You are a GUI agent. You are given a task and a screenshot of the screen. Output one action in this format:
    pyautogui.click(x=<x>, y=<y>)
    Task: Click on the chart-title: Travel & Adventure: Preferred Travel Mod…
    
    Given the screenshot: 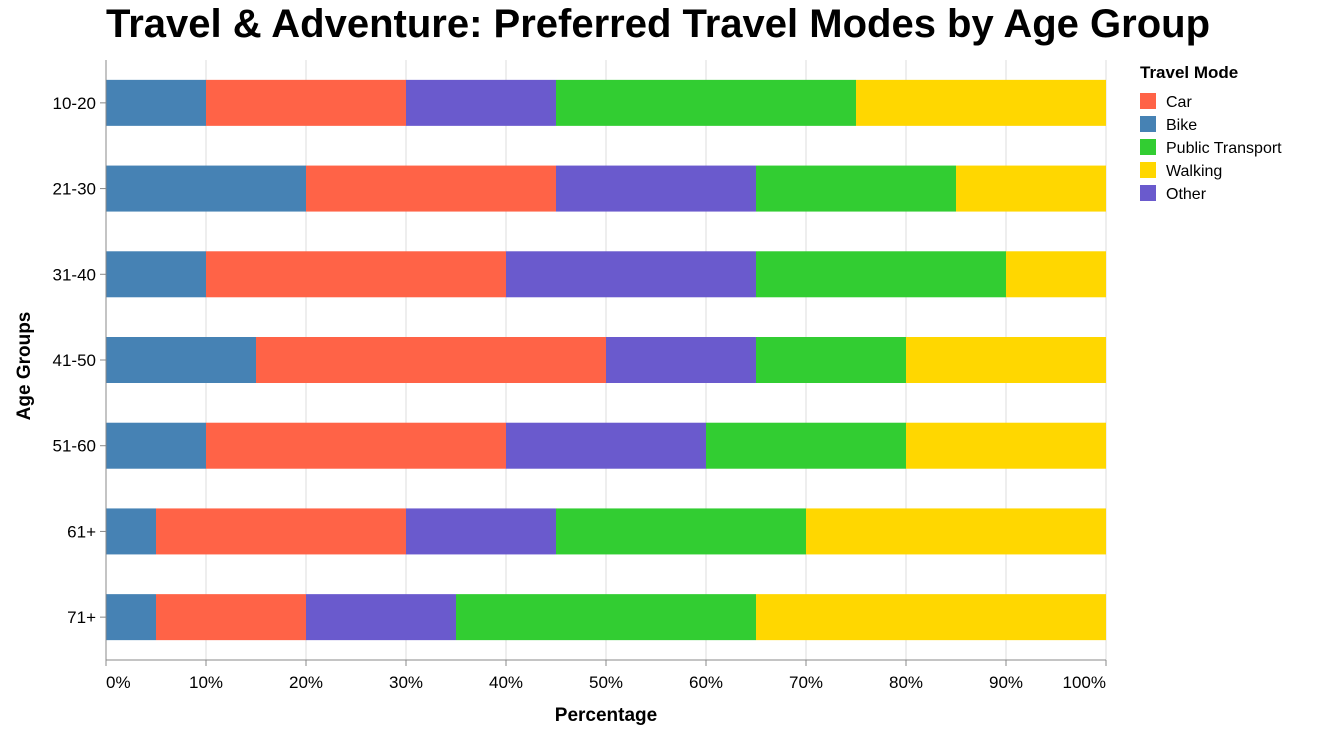 What is the action you would take?
    pyautogui.click(x=658, y=24)
    